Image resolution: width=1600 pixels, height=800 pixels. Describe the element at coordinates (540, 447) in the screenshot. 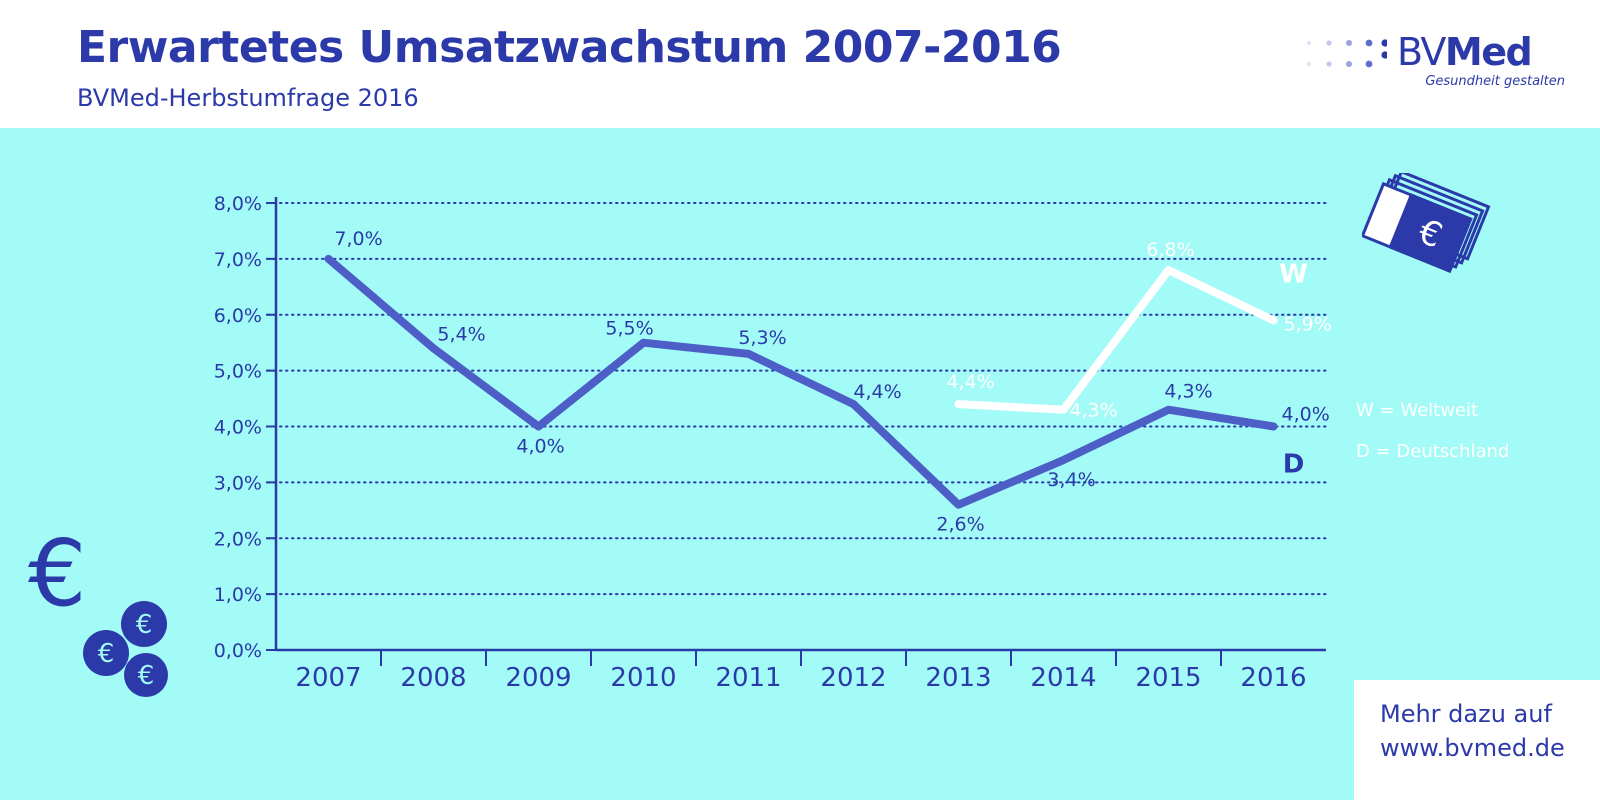

I see `series-d-label-2009: 4,0%` at that location.